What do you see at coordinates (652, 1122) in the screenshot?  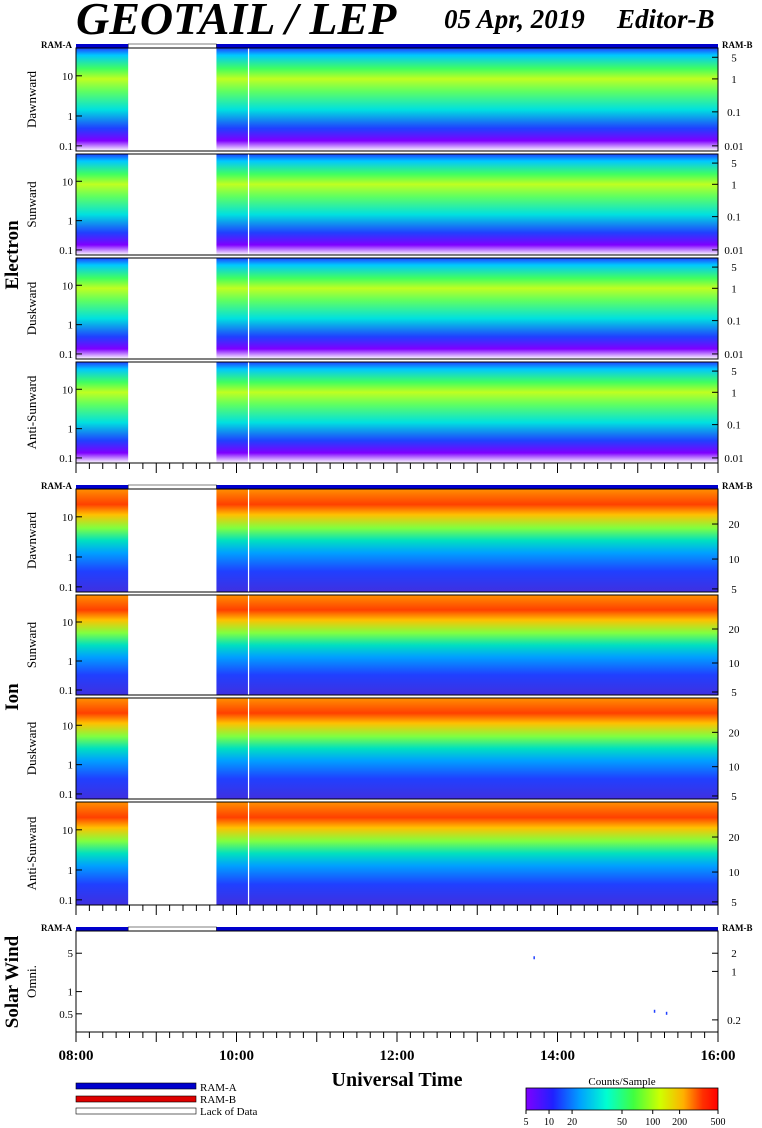 I see `colorbar-tick-label: 100` at bounding box center [652, 1122].